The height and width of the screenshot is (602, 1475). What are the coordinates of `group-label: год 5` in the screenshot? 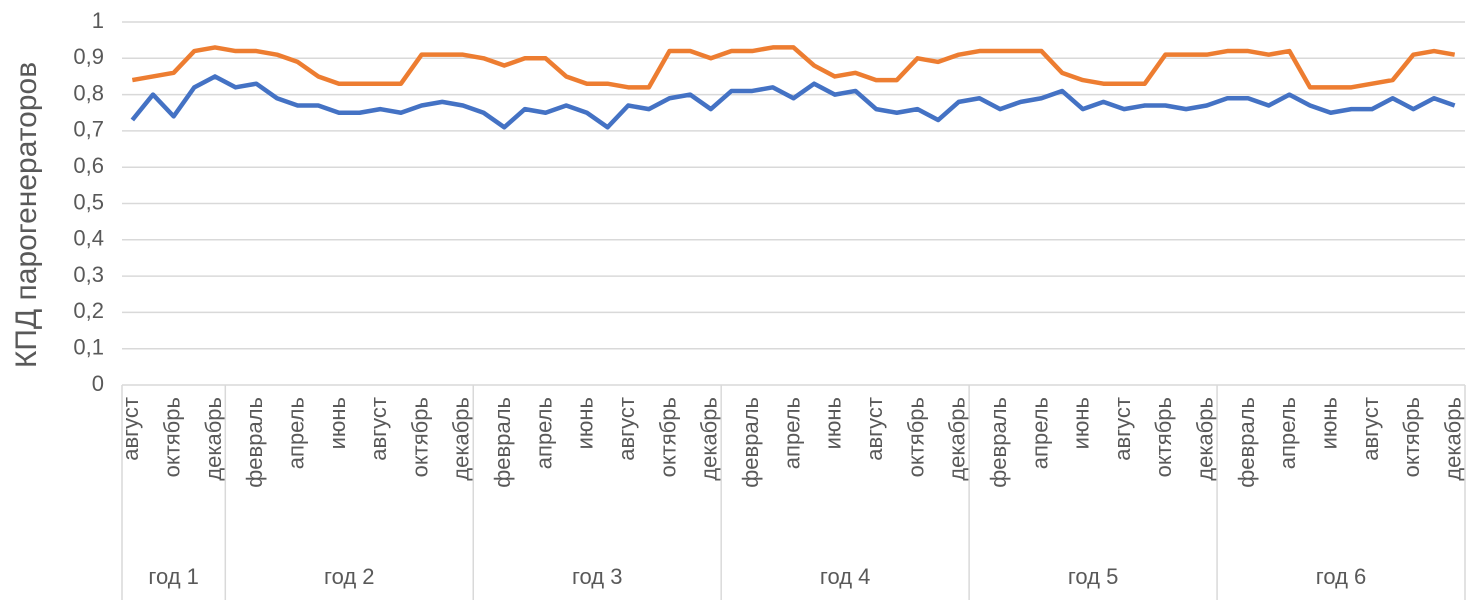 It's located at (1093, 576).